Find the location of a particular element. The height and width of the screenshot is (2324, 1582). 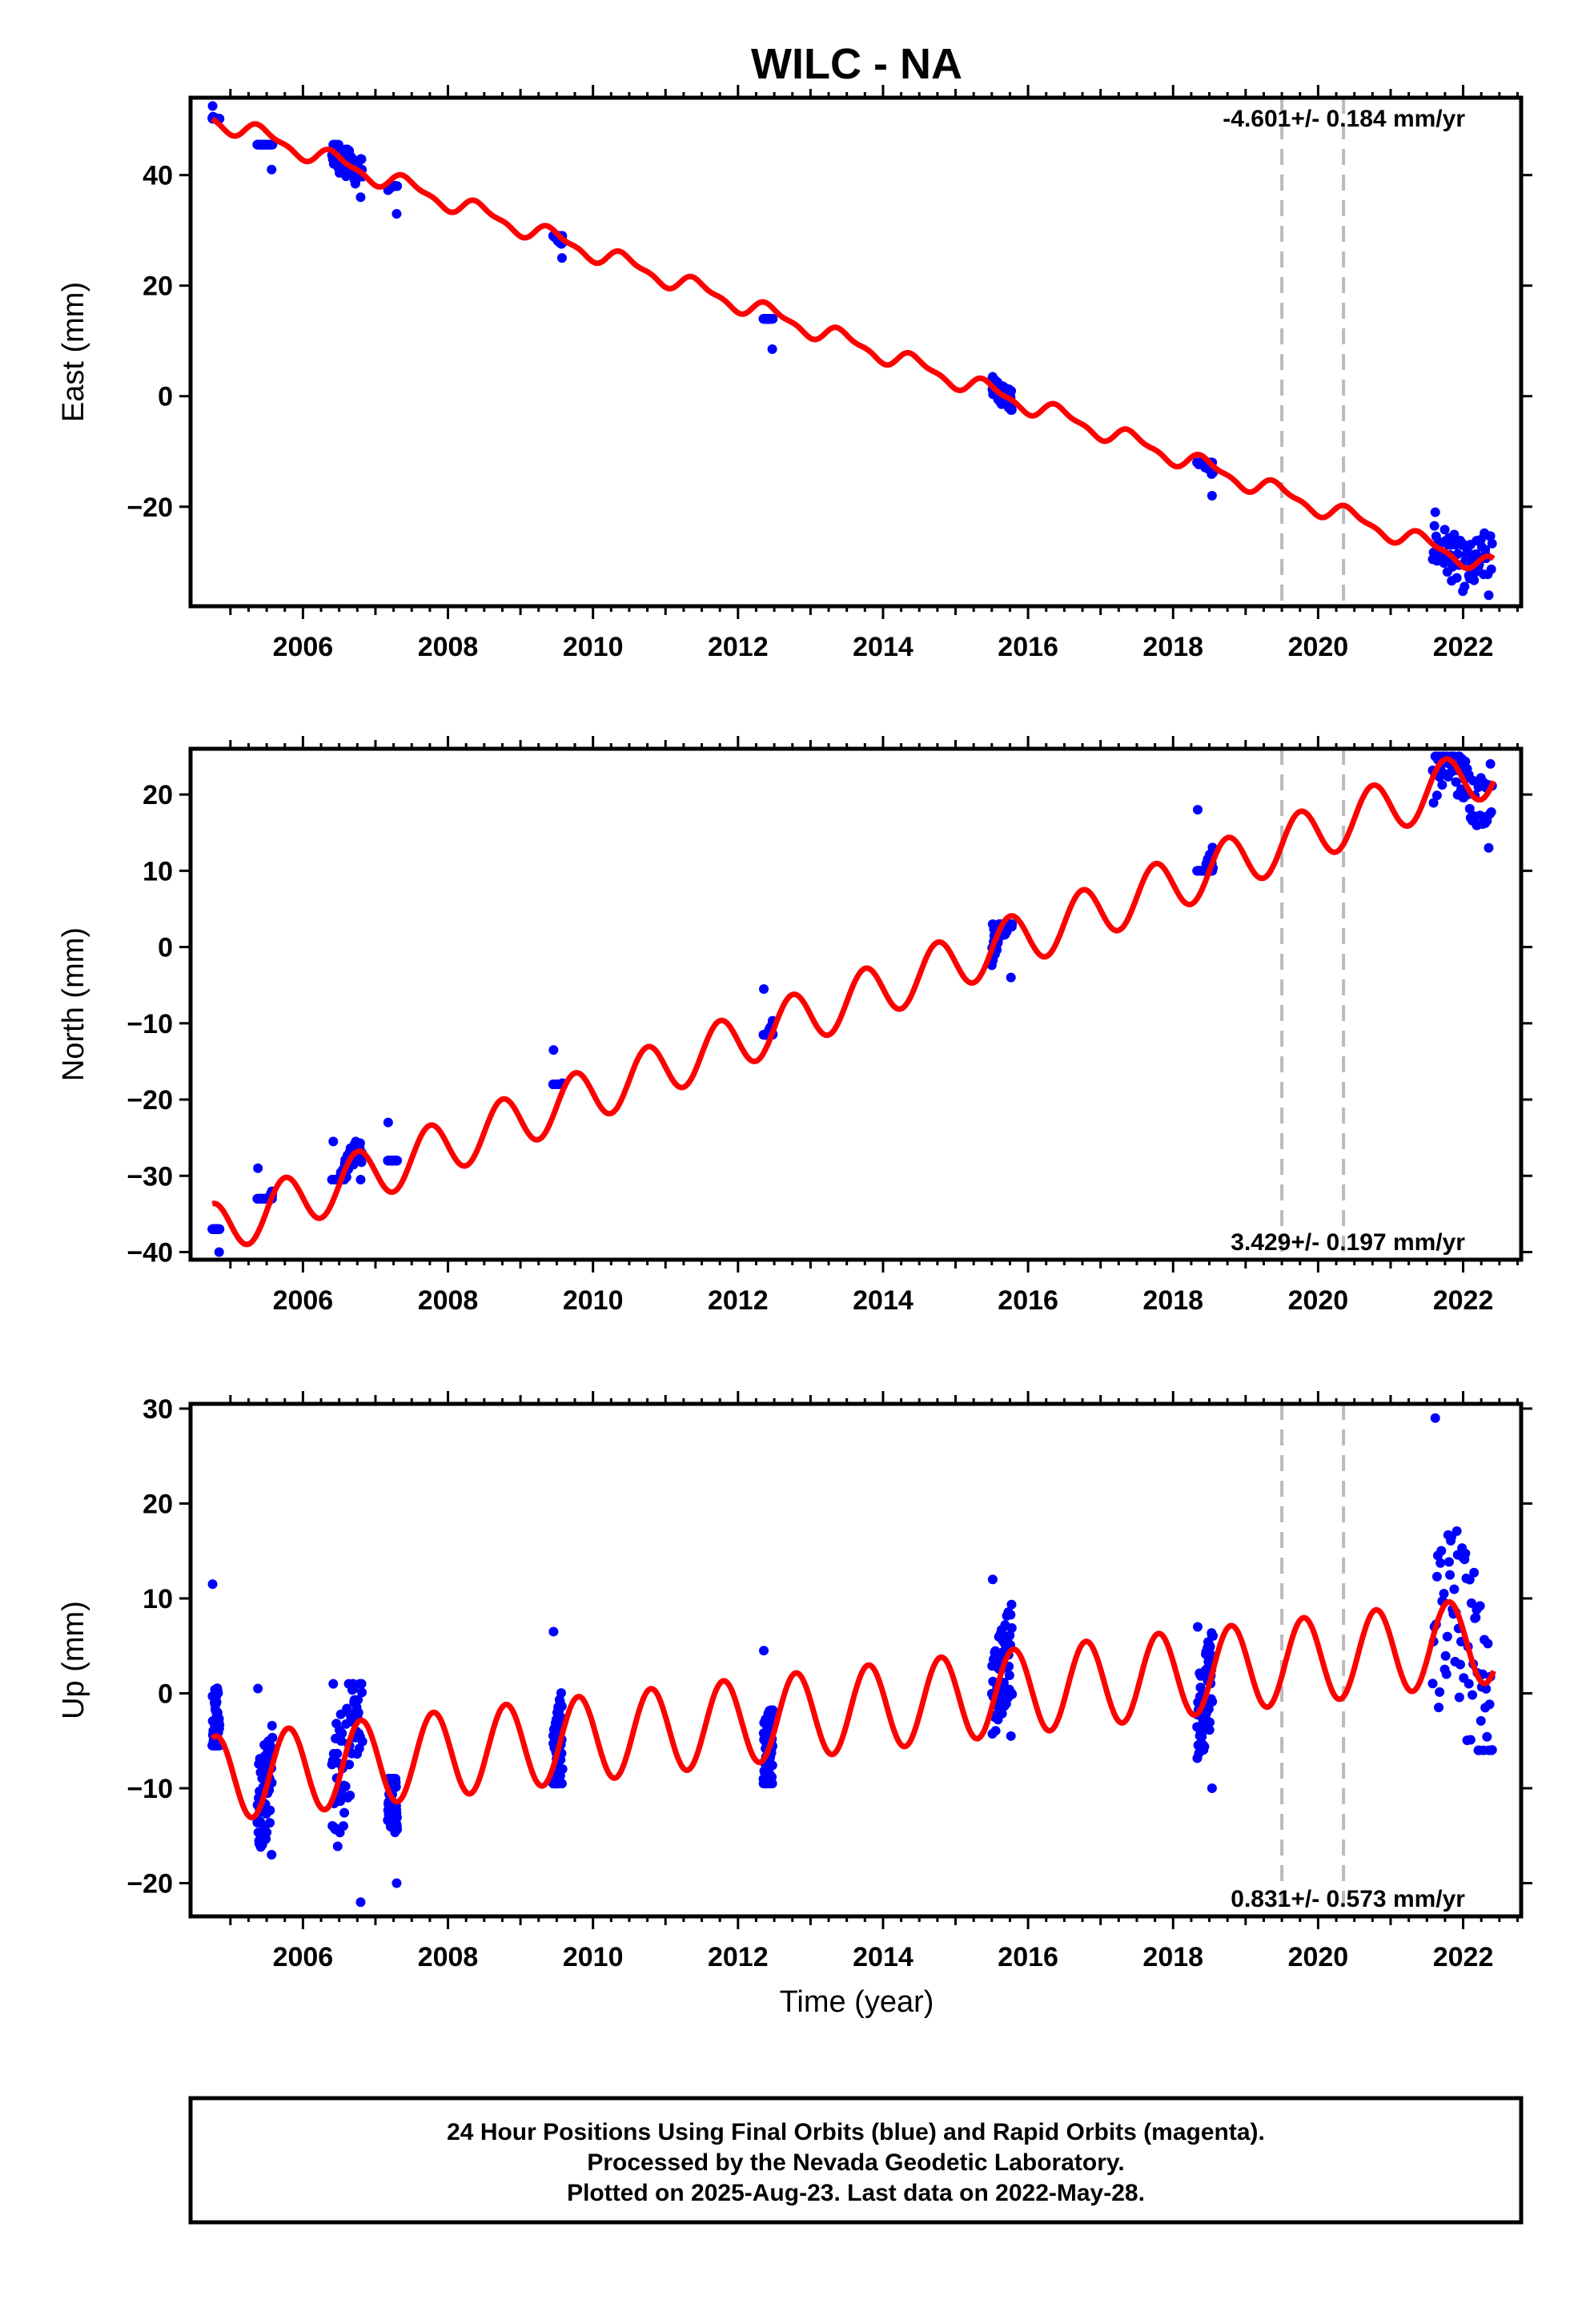

up-x-tick-label: 2022 is located at coordinates (1463, 1957).